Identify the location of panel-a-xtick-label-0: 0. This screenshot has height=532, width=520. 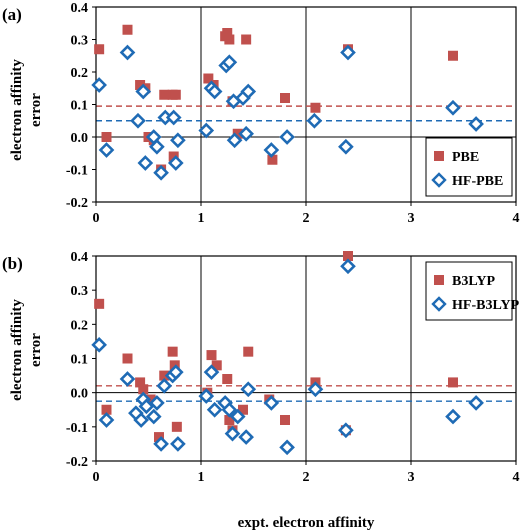
(96, 218).